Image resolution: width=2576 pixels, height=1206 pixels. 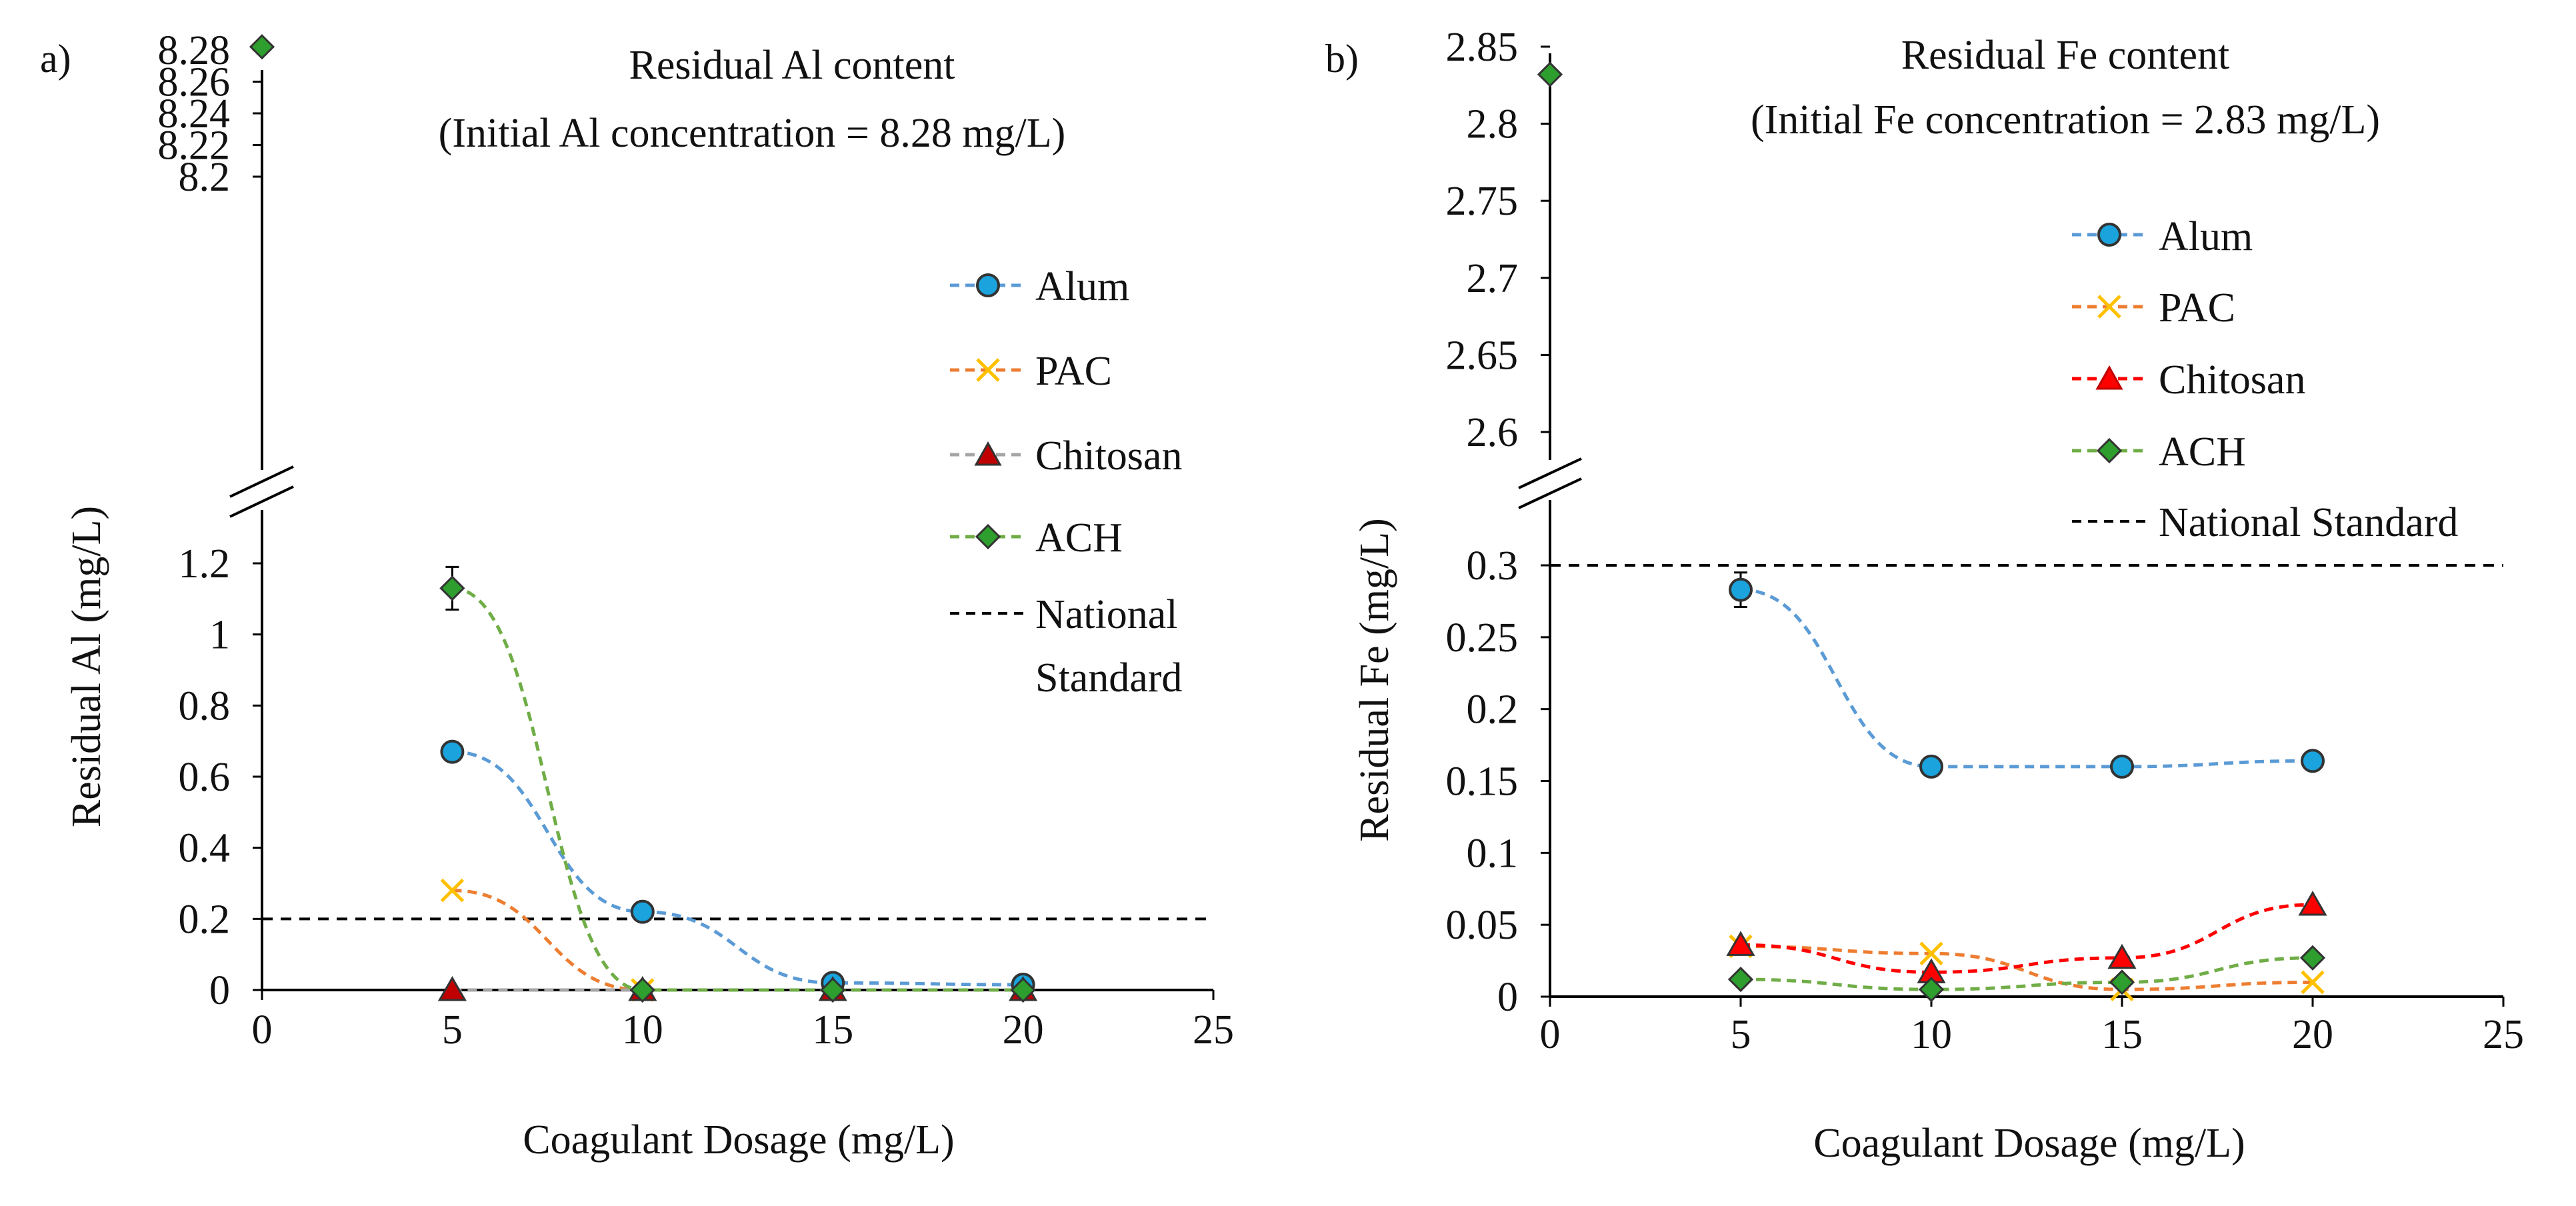 What do you see at coordinates (1108, 678) in the screenshot?
I see `legend-national-standard-label-line2: Standard` at bounding box center [1108, 678].